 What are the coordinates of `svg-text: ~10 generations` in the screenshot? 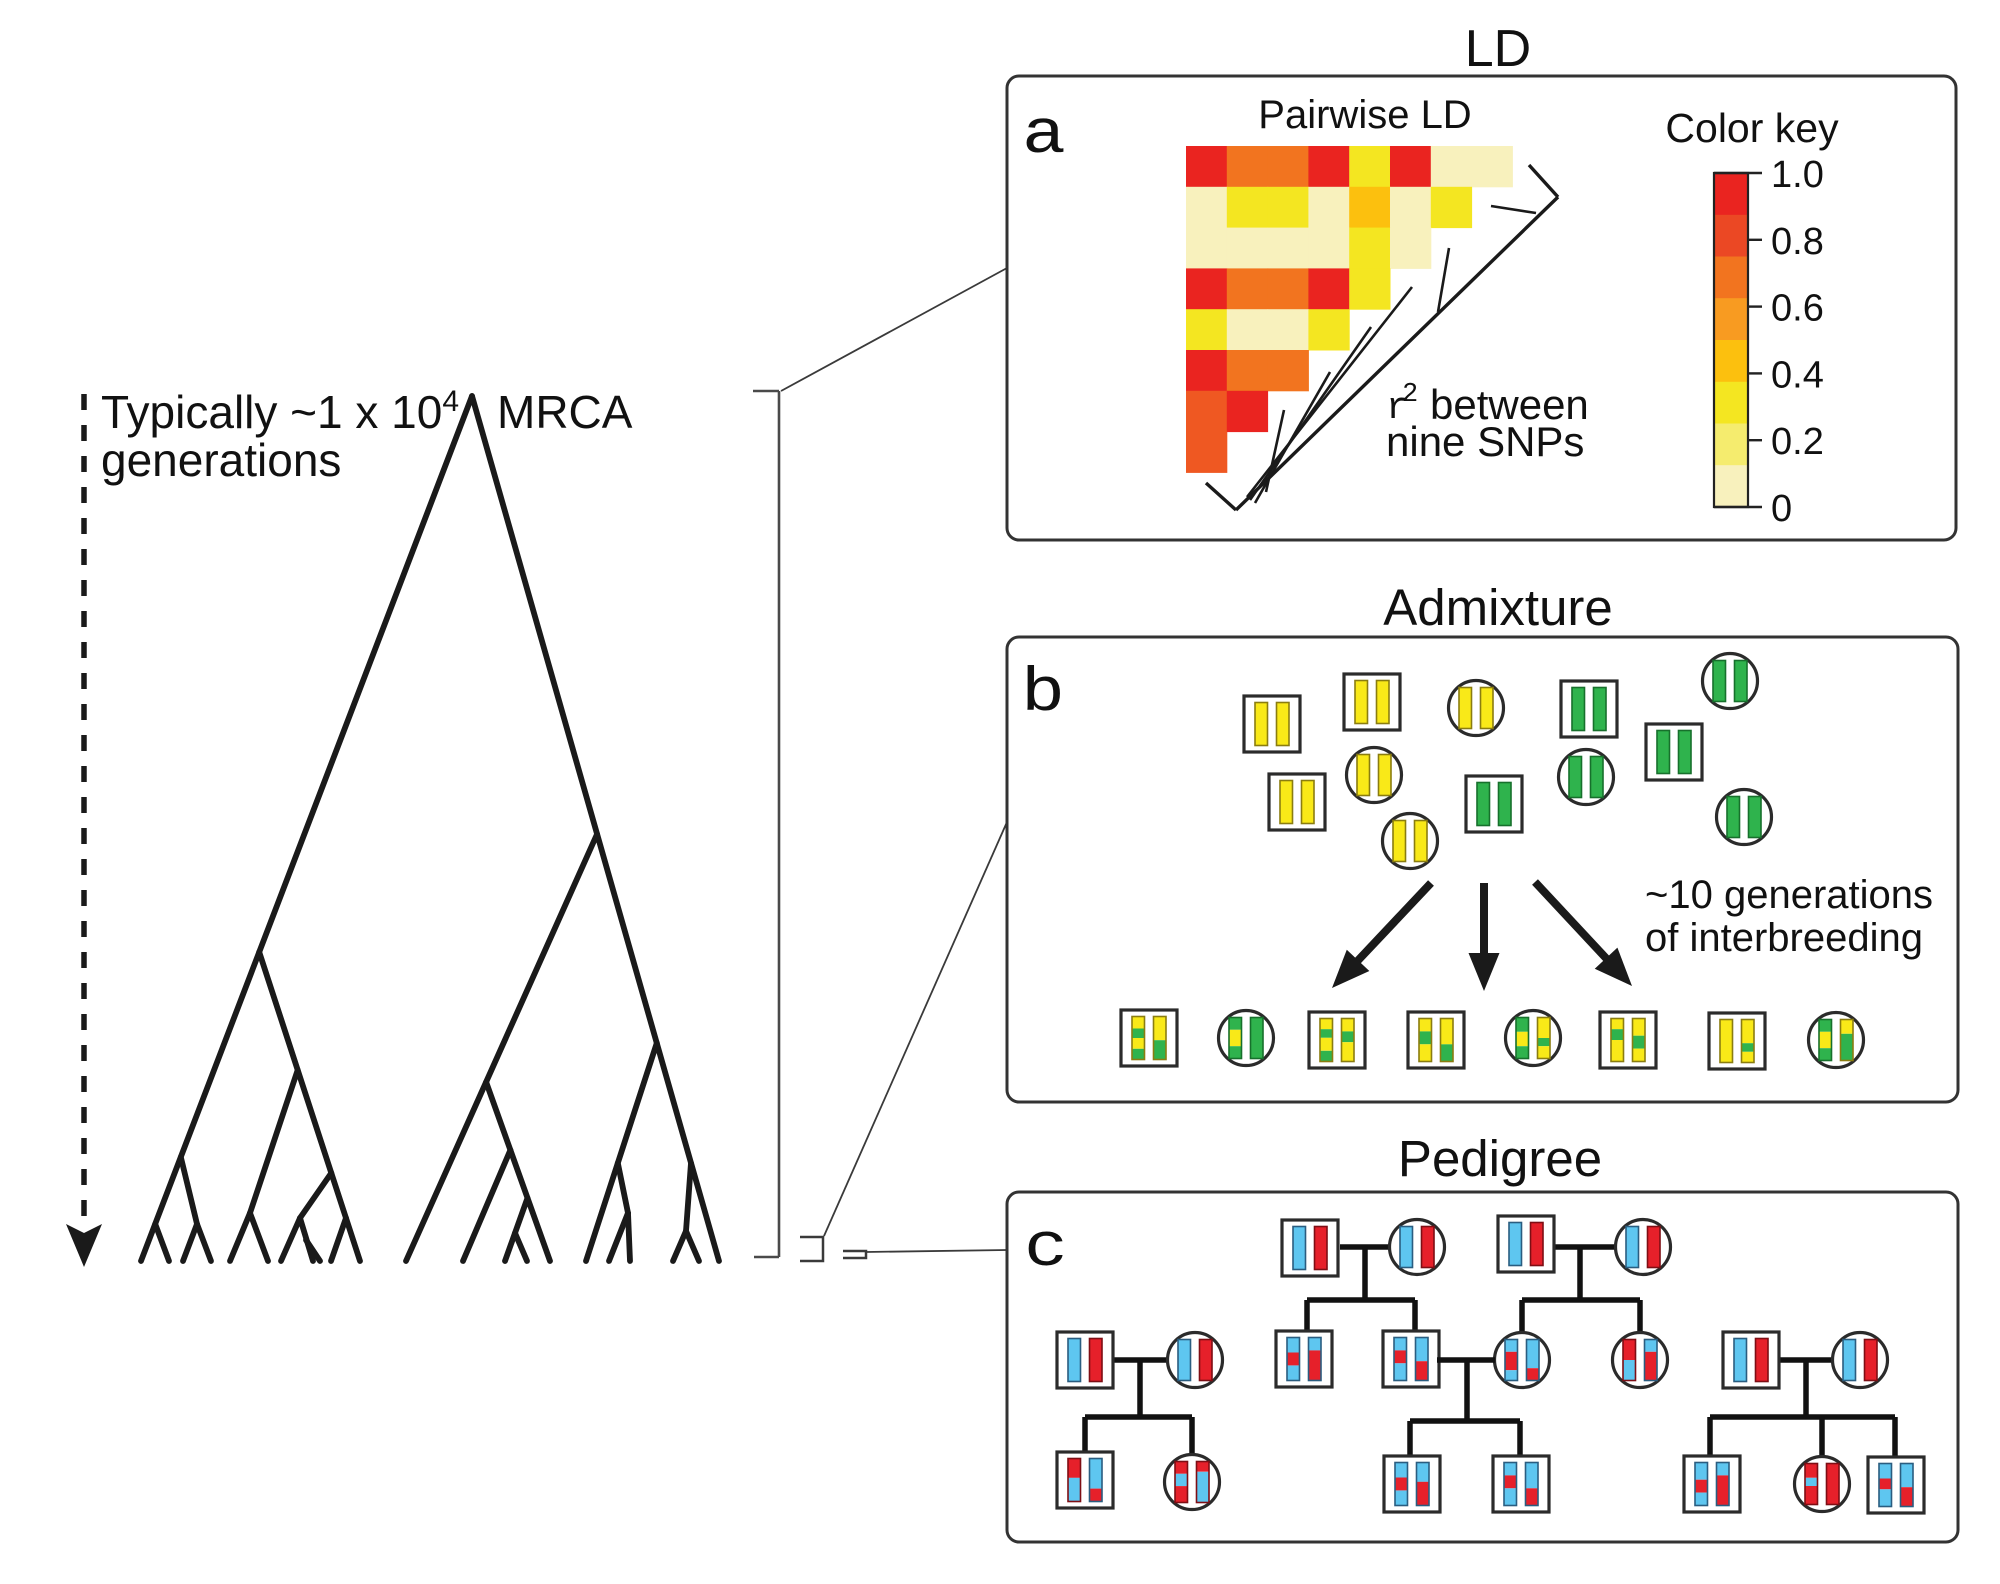 It's located at (1789, 895).